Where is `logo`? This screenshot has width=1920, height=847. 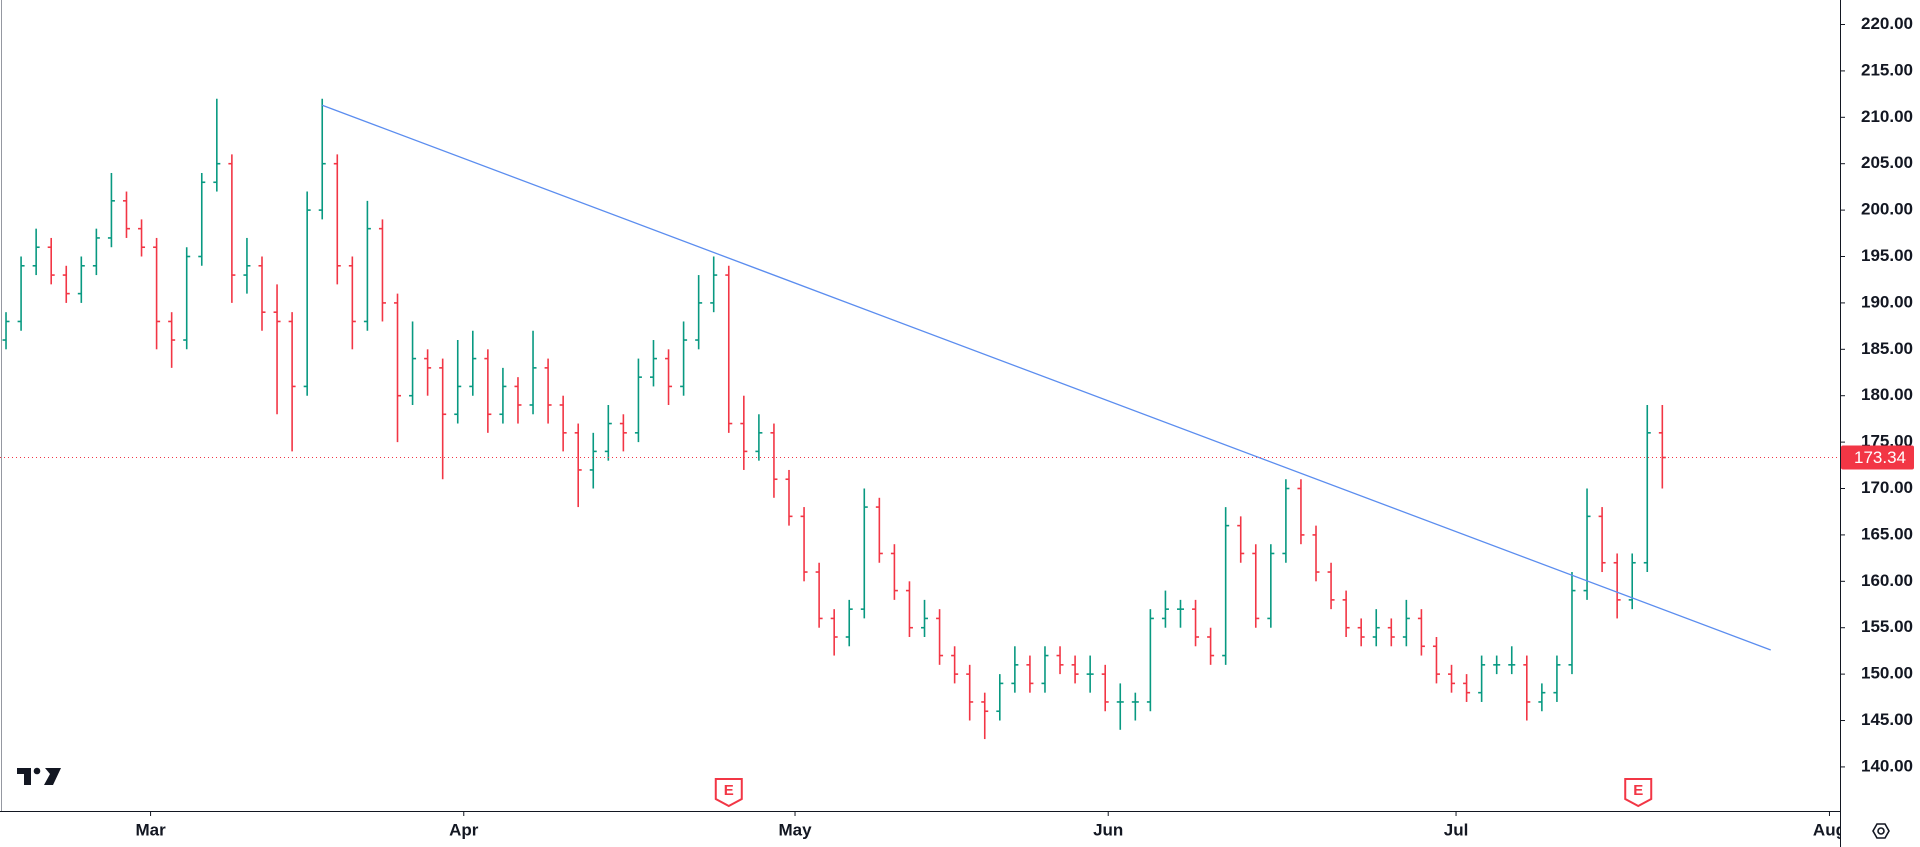
logo is located at coordinates (39, 776).